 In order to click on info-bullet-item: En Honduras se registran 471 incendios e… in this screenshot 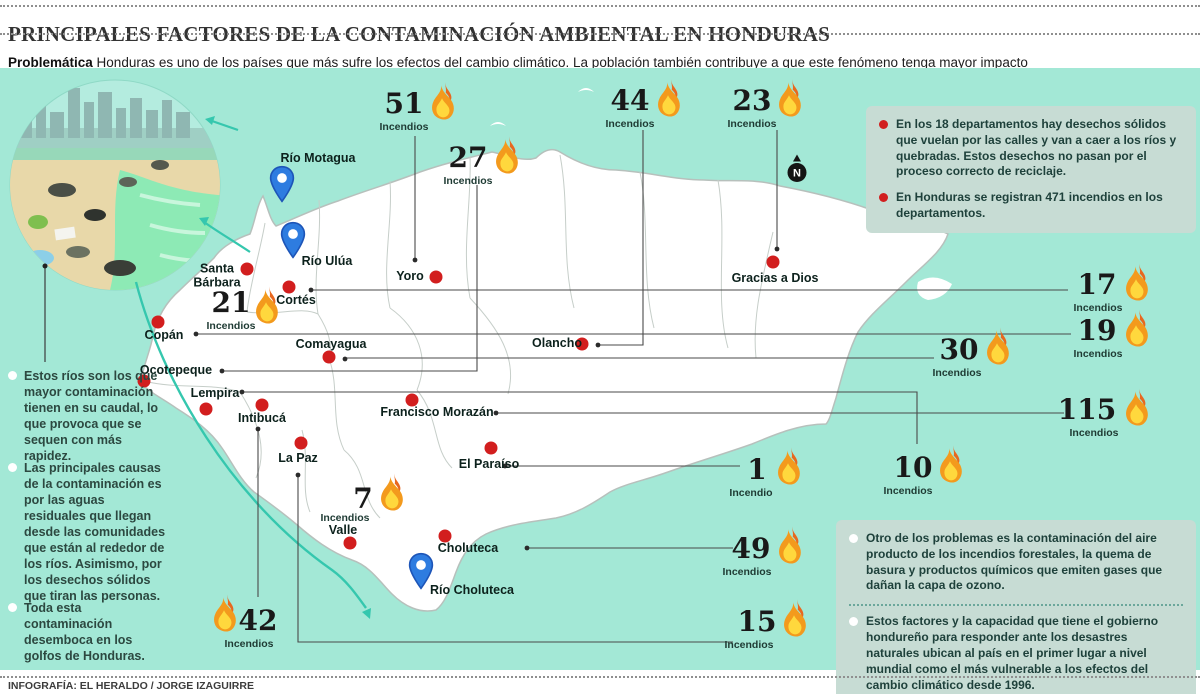, I will do `click(1031, 206)`.